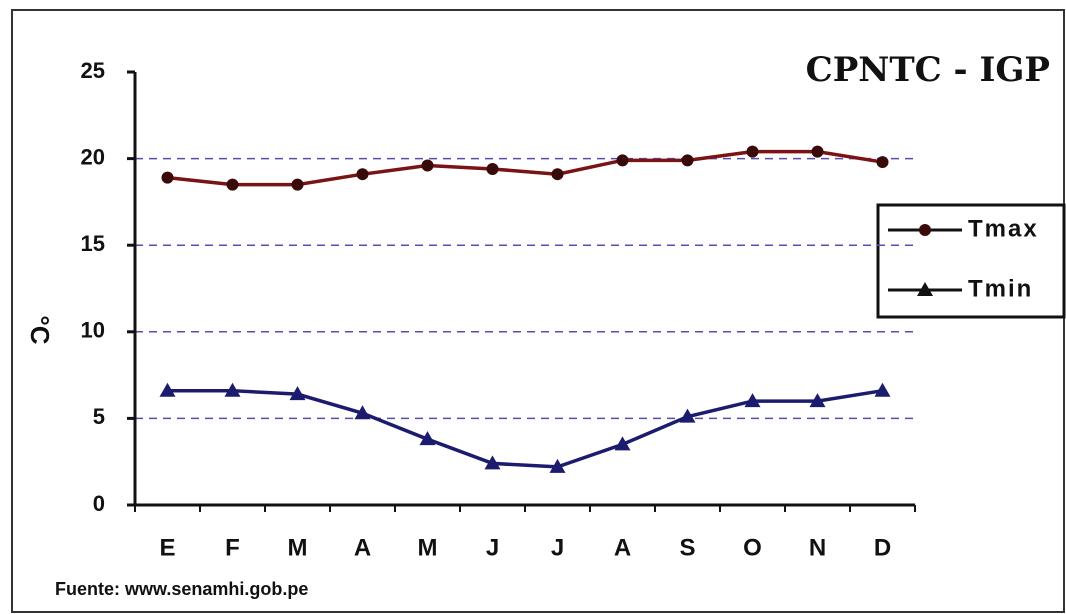 The image size is (1066, 614). Describe the element at coordinates (1003, 228) in the screenshot. I see `legend-label: Tmax` at that location.